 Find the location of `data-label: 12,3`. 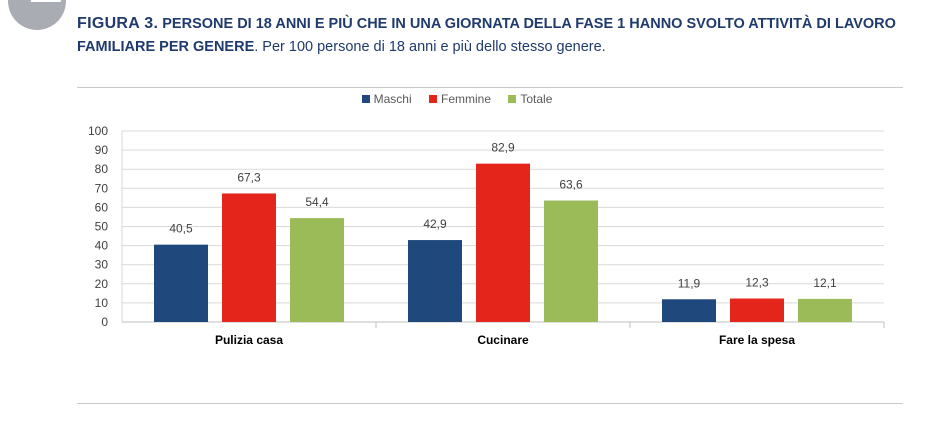

data-label: 12,3 is located at coordinates (757, 283).